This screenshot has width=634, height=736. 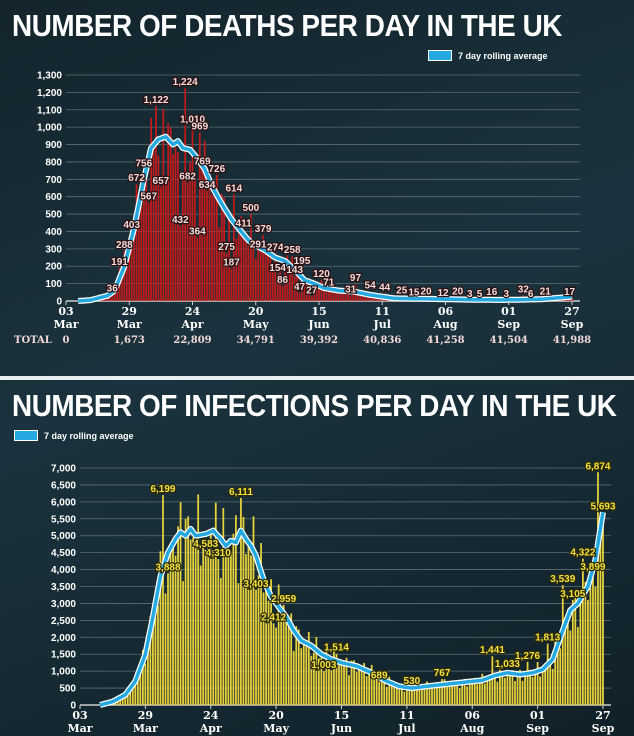 What do you see at coordinates (312, 290) in the screenshot?
I see `data-label: 27` at bounding box center [312, 290].